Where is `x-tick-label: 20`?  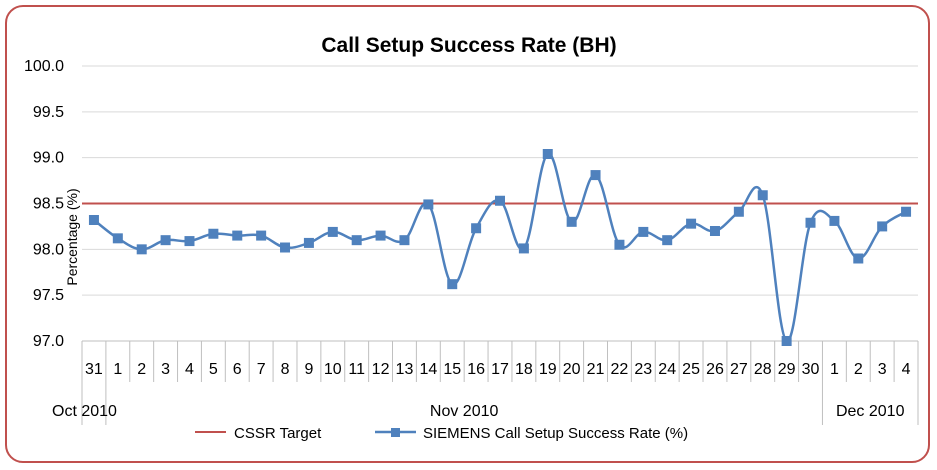 x-tick-label: 20 is located at coordinates (572, 369).